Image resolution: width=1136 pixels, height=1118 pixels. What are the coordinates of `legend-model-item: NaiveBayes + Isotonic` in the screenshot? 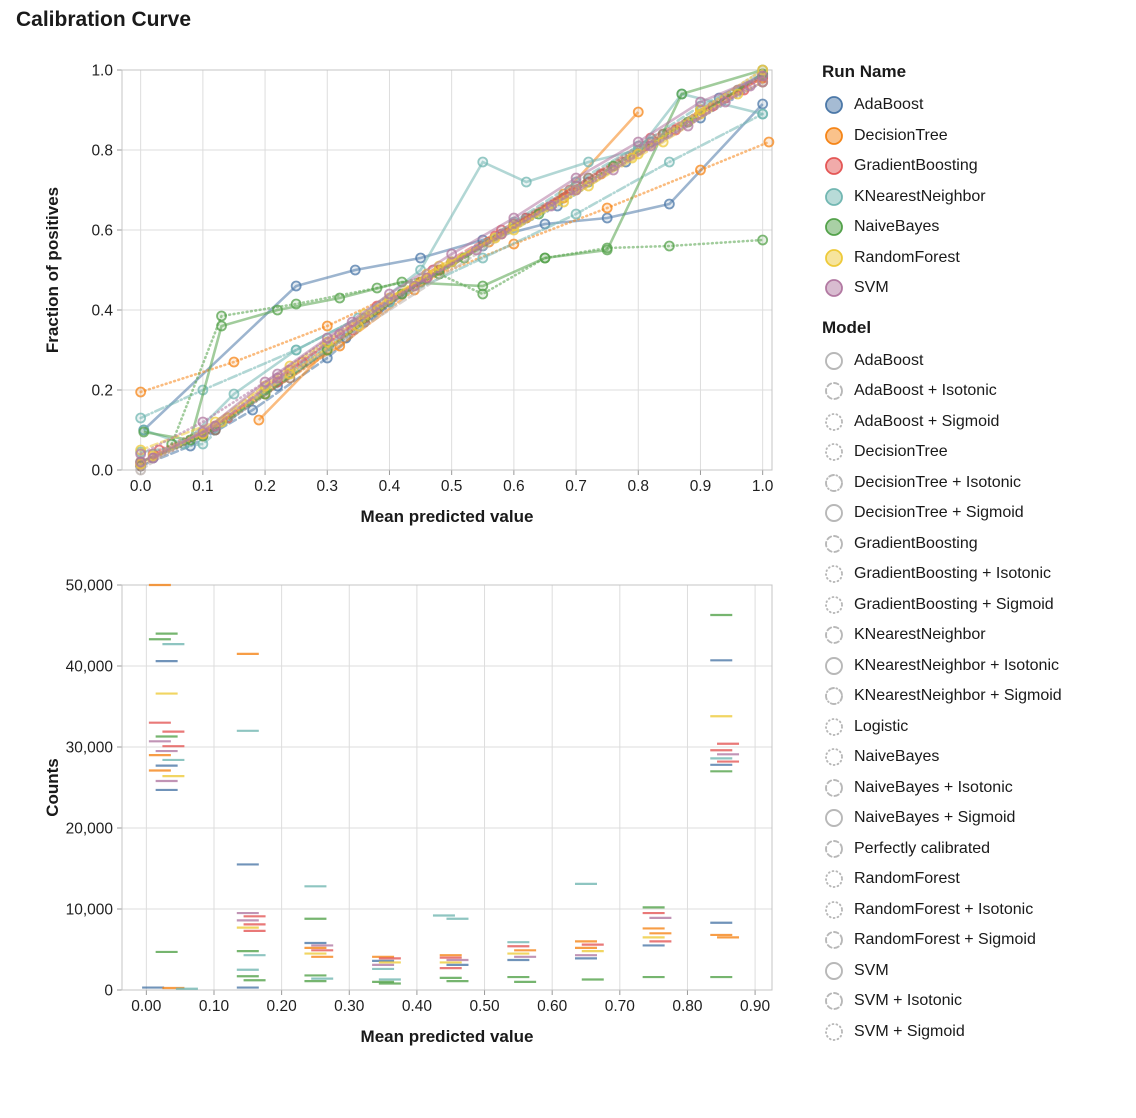 It's located at (977, 788).